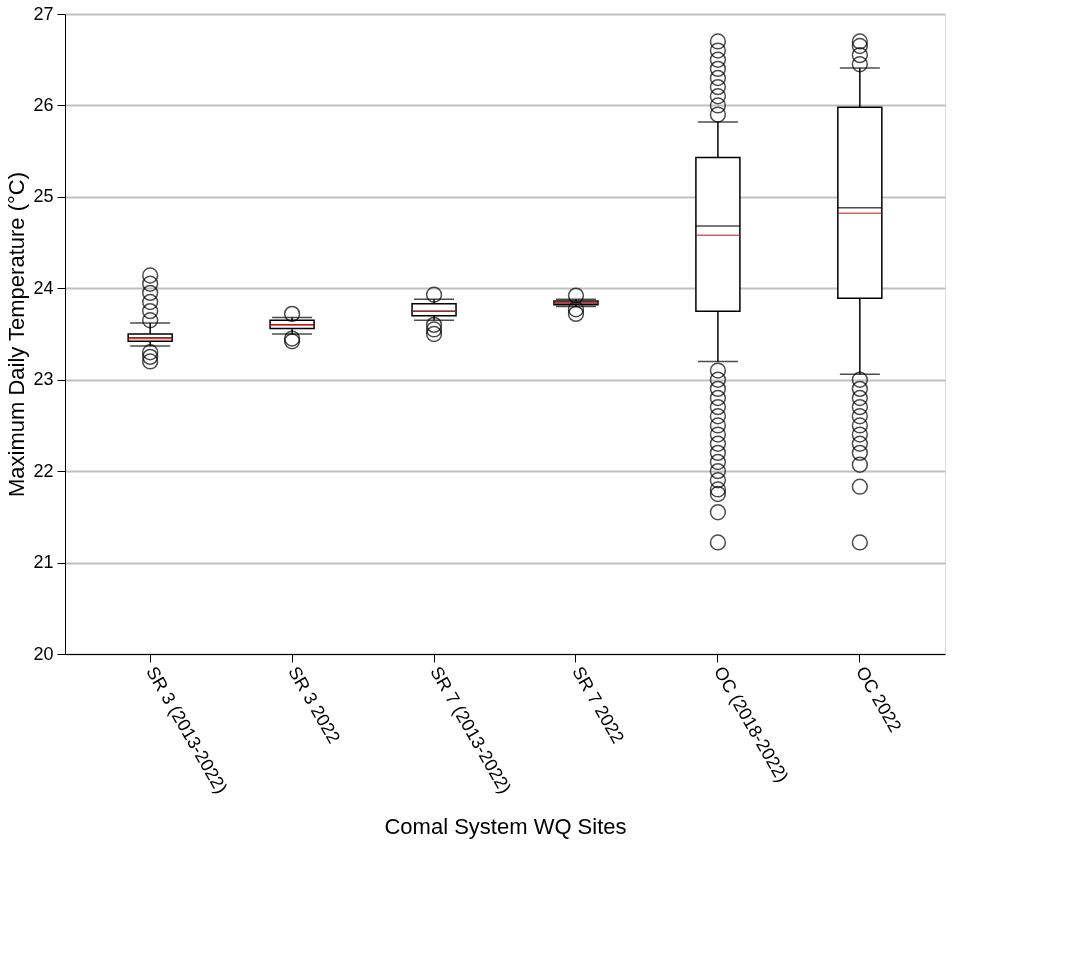 Image resolution: width=1071 pixels, height=962 pixels. Describe the element at coordinates (43, 287) in the screenshot. I see `y-tick-label: 24` at that location.